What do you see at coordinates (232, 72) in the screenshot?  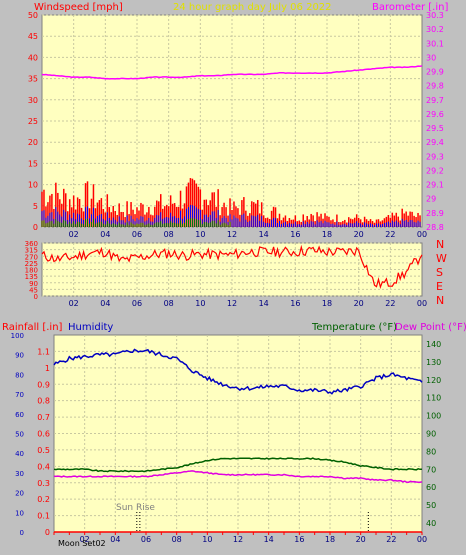 I see `barometer-line` at bounding box center [232, 72].